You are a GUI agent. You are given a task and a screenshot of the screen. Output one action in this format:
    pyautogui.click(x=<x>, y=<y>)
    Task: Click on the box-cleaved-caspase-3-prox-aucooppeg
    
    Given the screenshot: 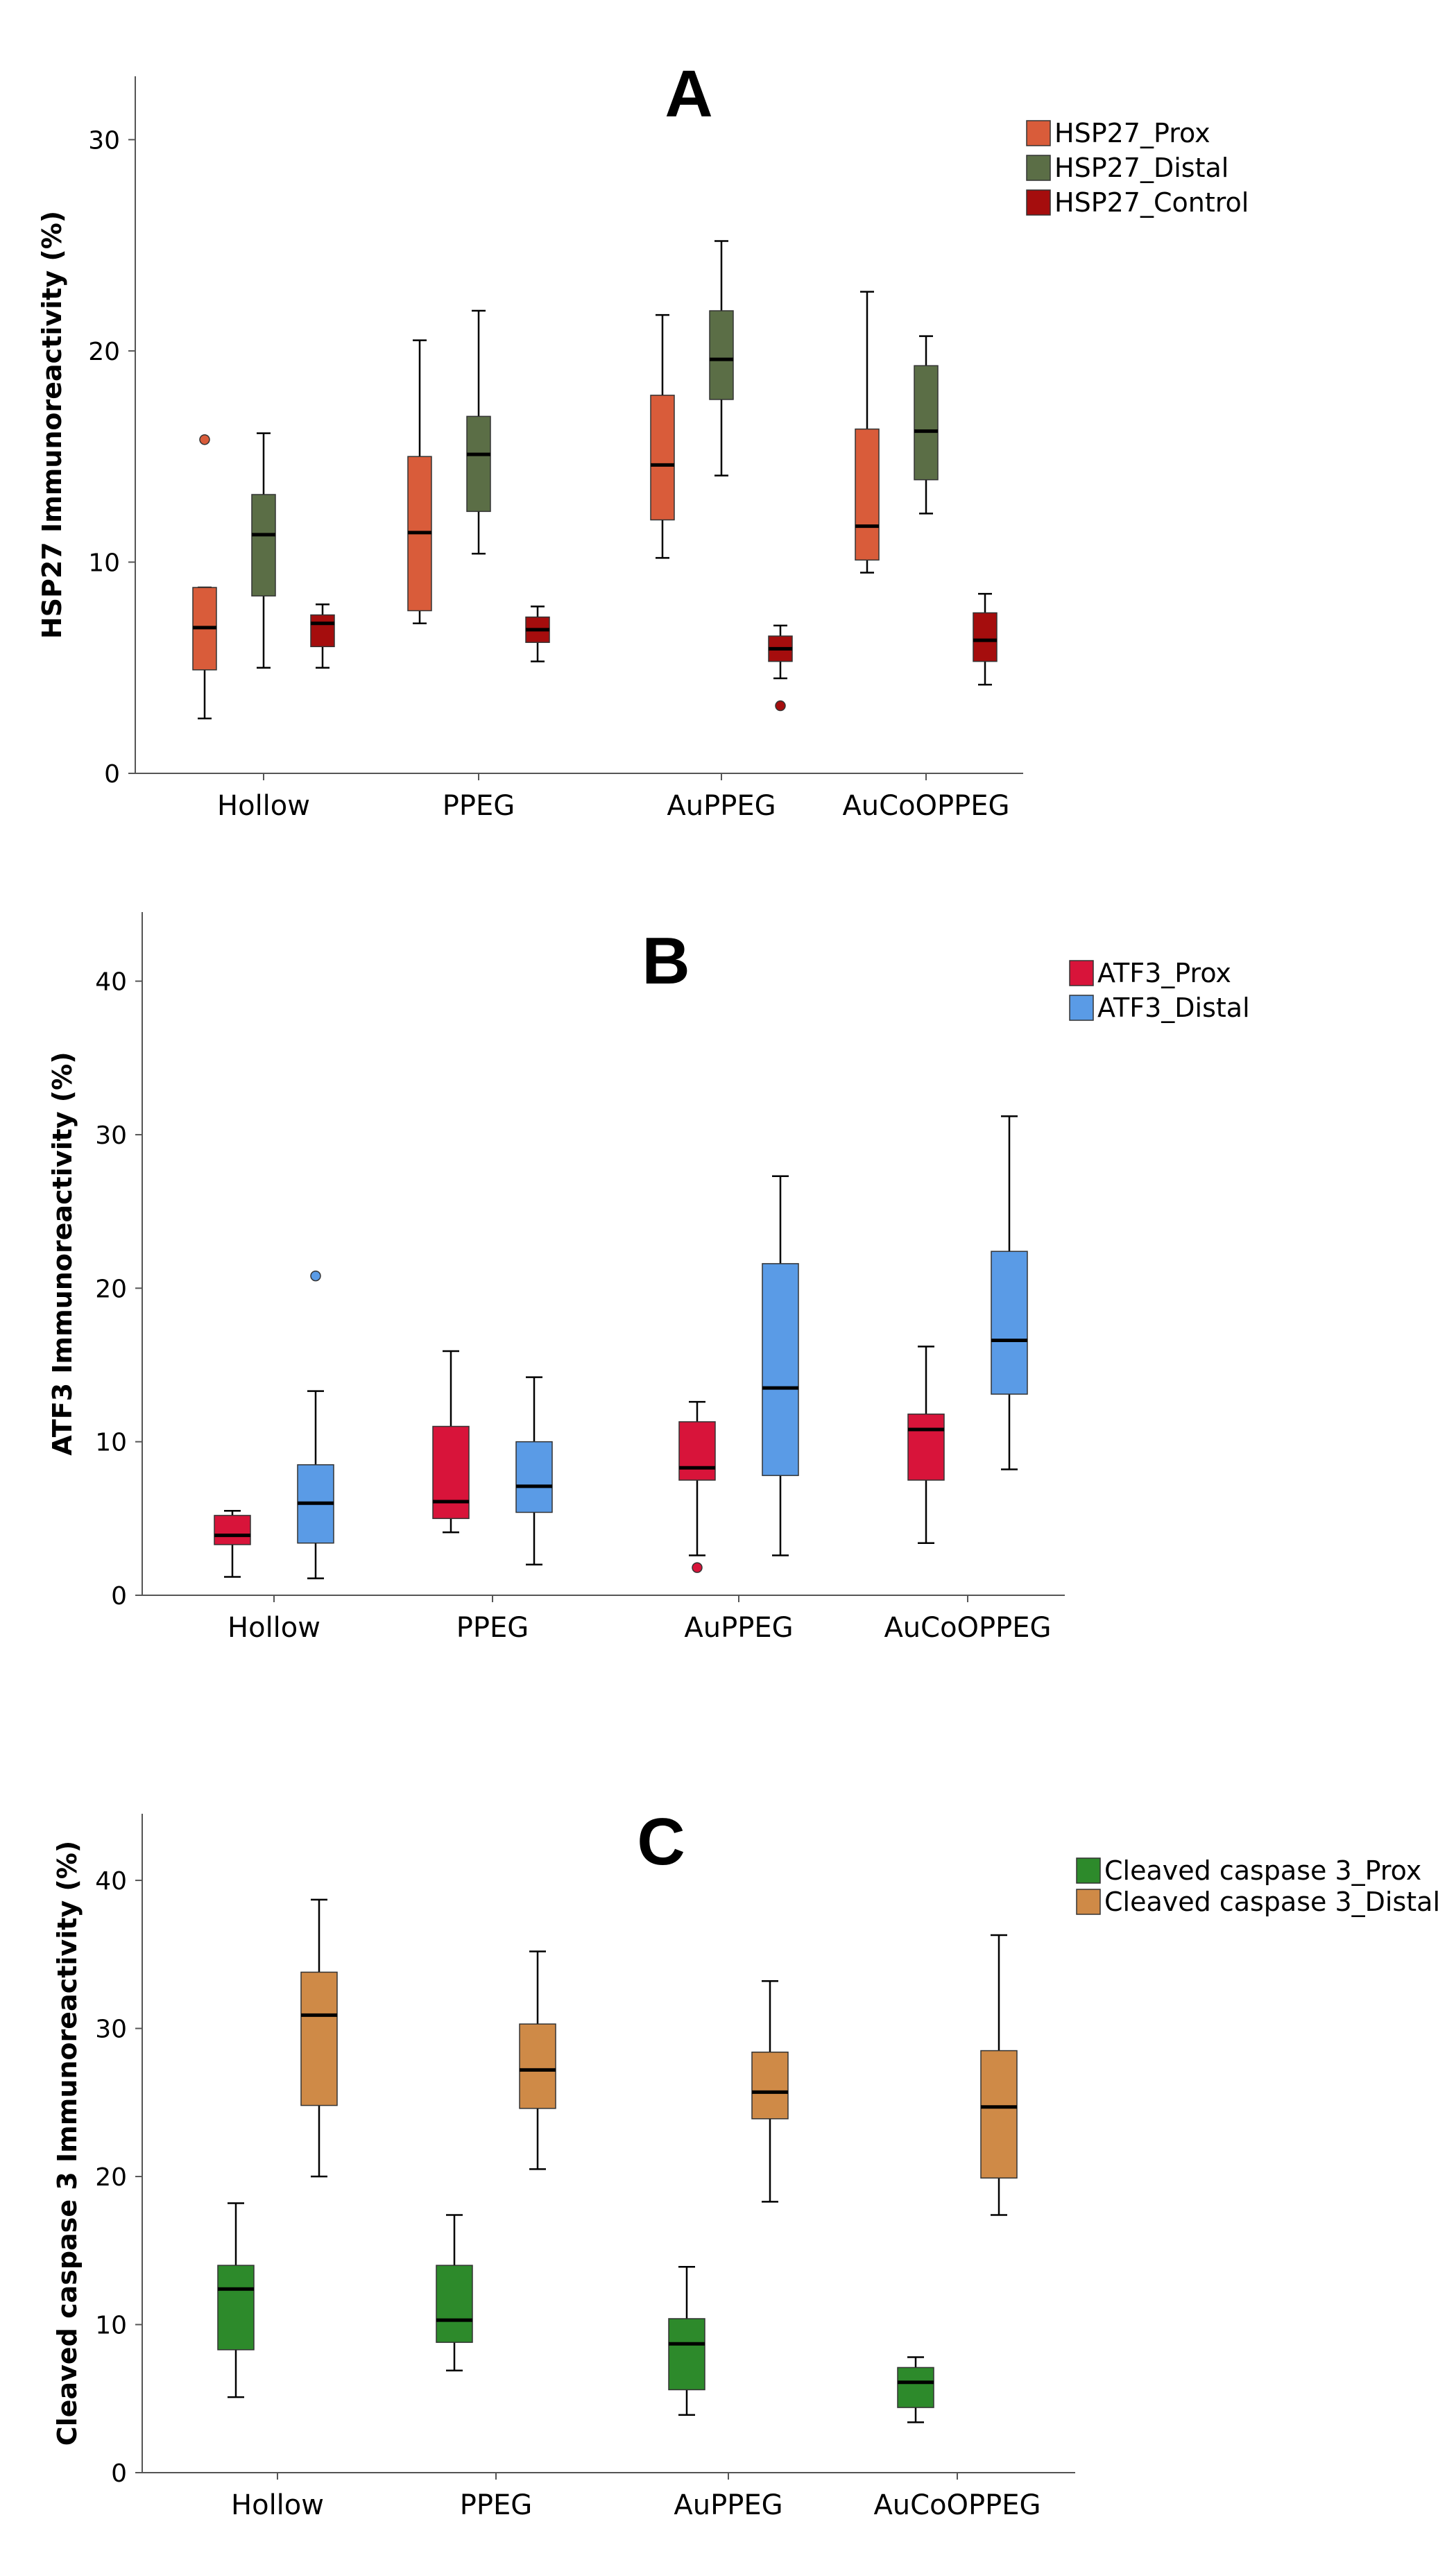 What is the action you would take?
    pyautogui.click(x=915, y=2389)
    